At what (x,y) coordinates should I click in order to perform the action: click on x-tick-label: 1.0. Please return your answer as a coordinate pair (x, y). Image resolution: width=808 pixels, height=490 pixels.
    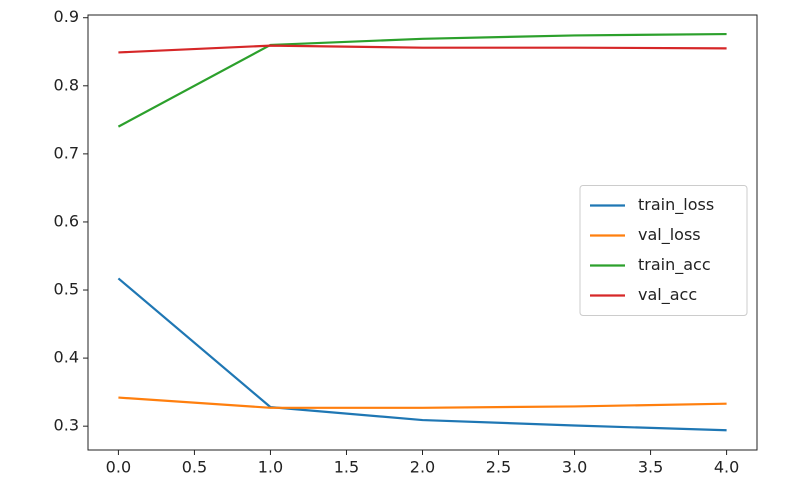
    Looking at the image, I should click on (270, 467).